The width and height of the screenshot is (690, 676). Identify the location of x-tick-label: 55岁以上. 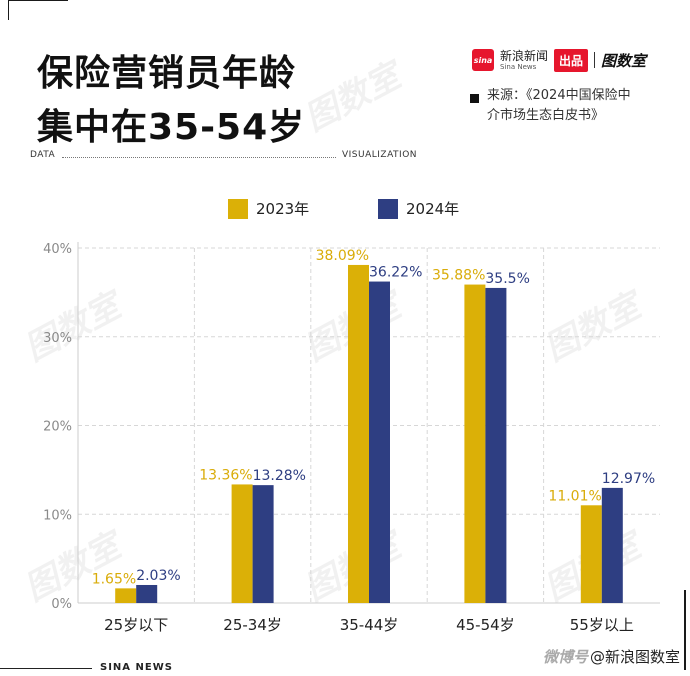
(602, 625).